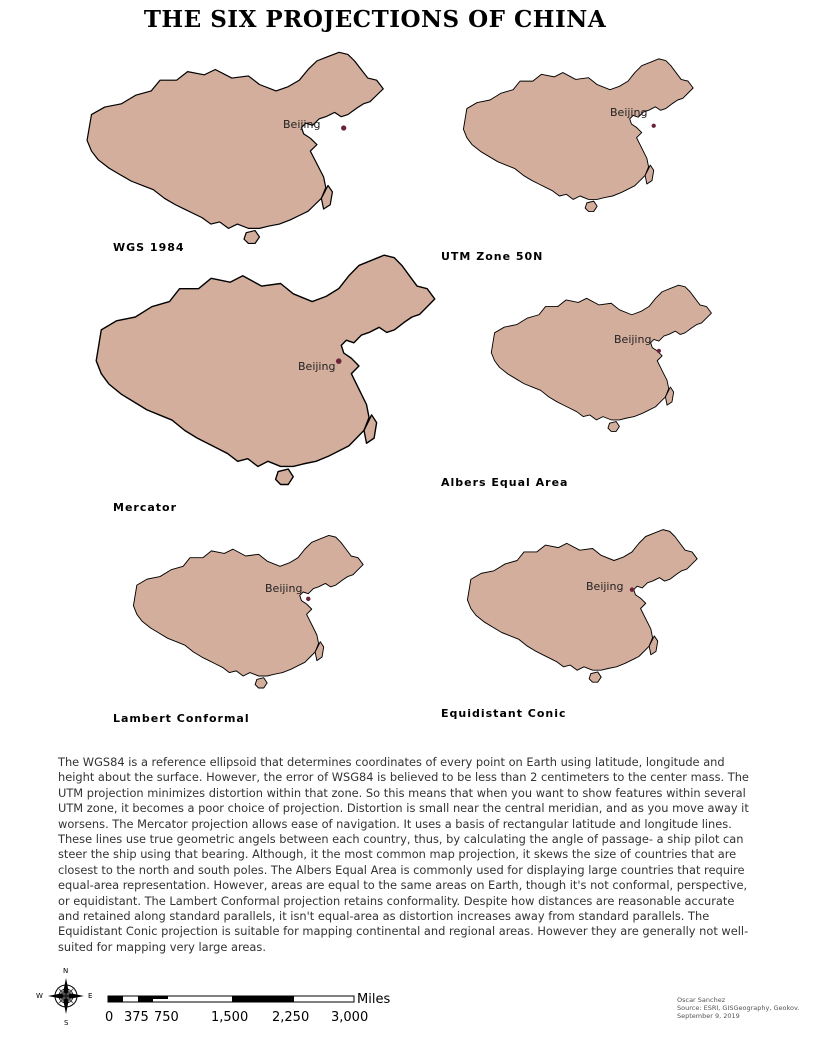 This screenshot has width=816, height=1056. I want to click on compass-north: N, so click(66, 971).